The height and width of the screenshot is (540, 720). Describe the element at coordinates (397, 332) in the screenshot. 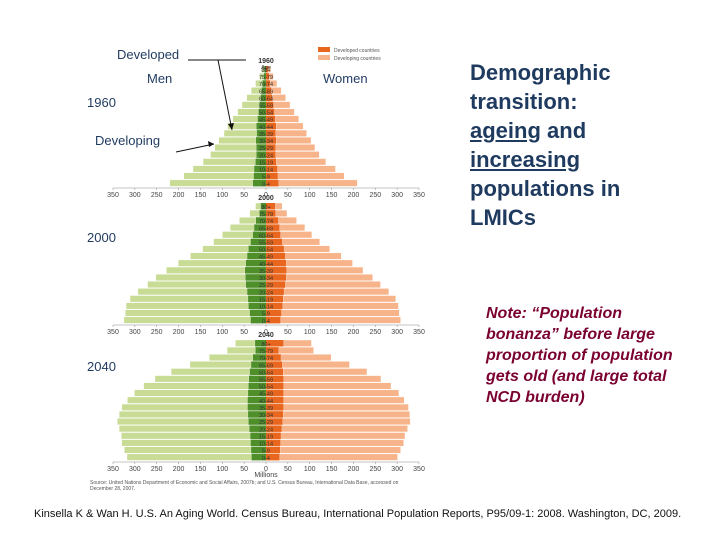

I see `x-tick-label: 300` at that location.